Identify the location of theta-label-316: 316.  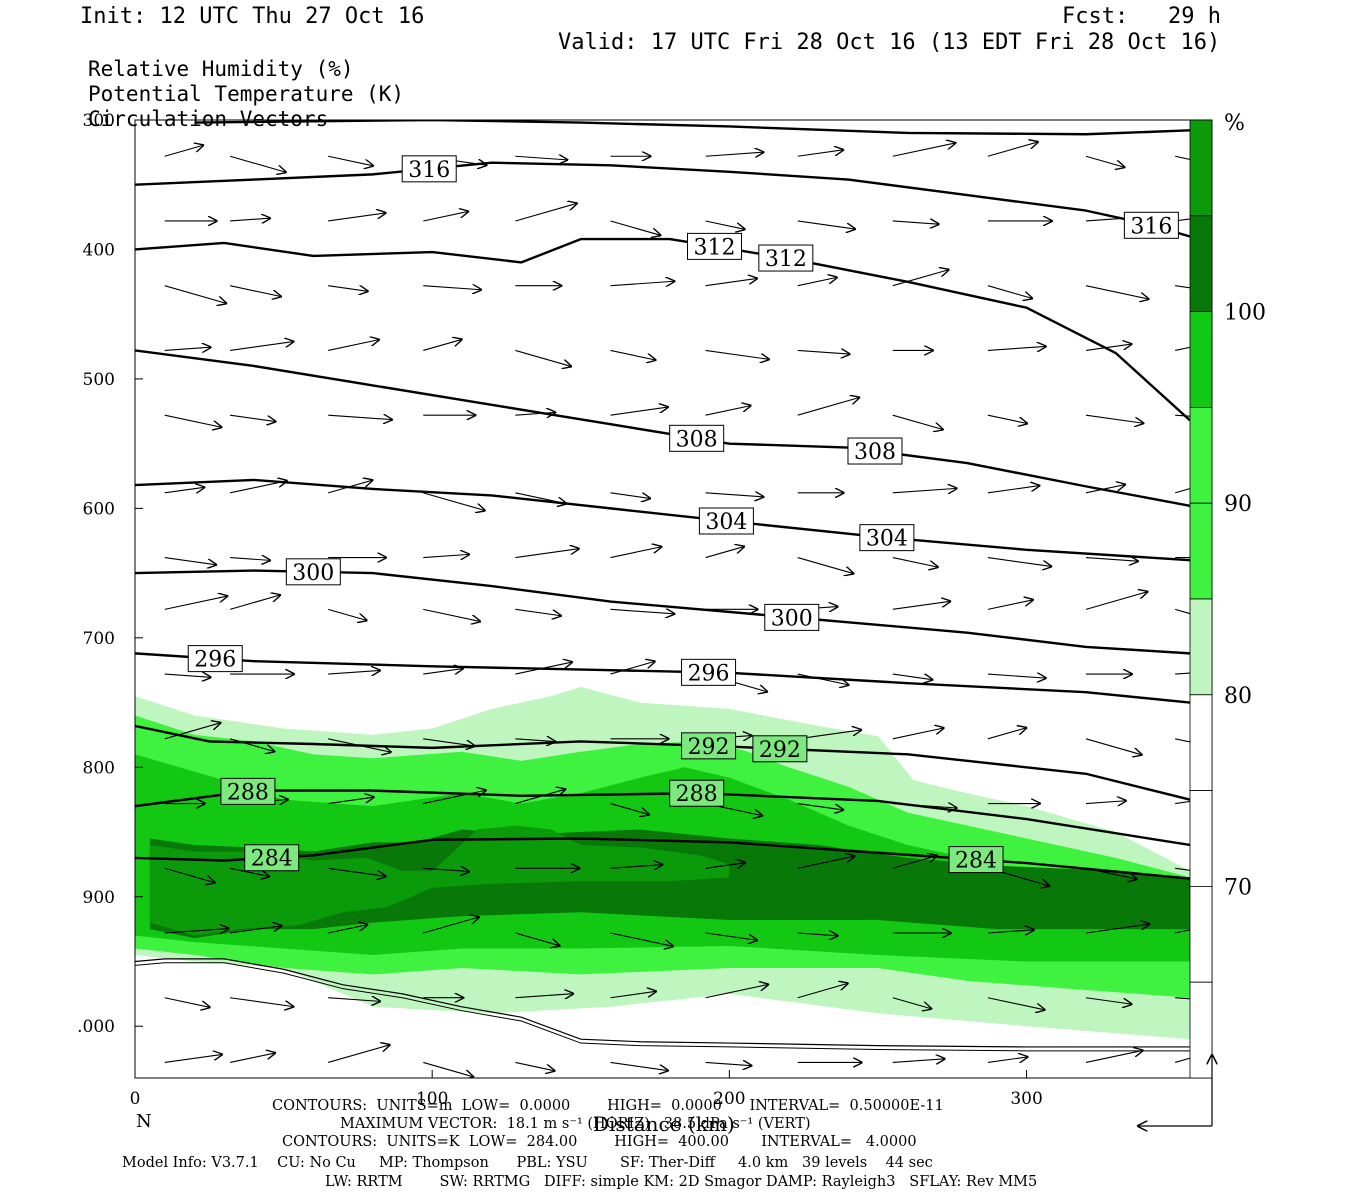
(429, 169).